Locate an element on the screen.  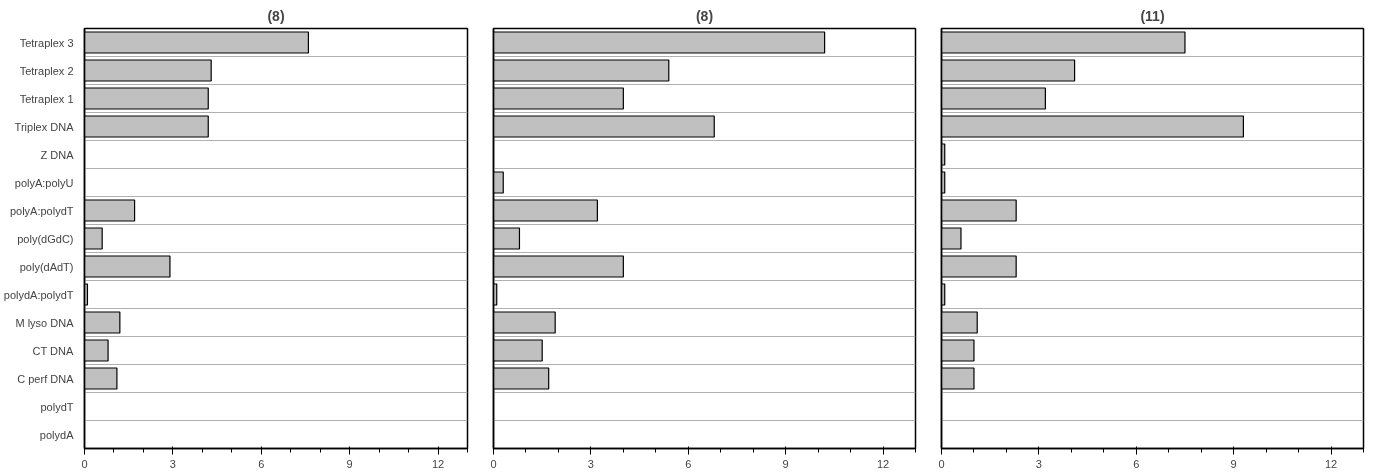
y-tick-label: C perf DNA is located at coordinates (46, 378).